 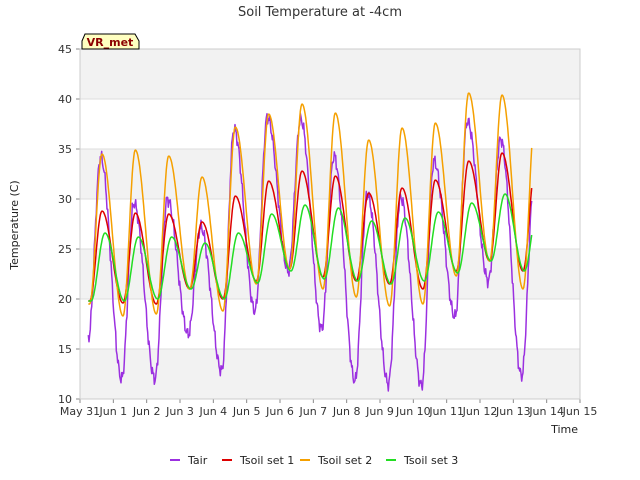 I want to click on x-tick-label: May 31, so click(x=80, y=411).